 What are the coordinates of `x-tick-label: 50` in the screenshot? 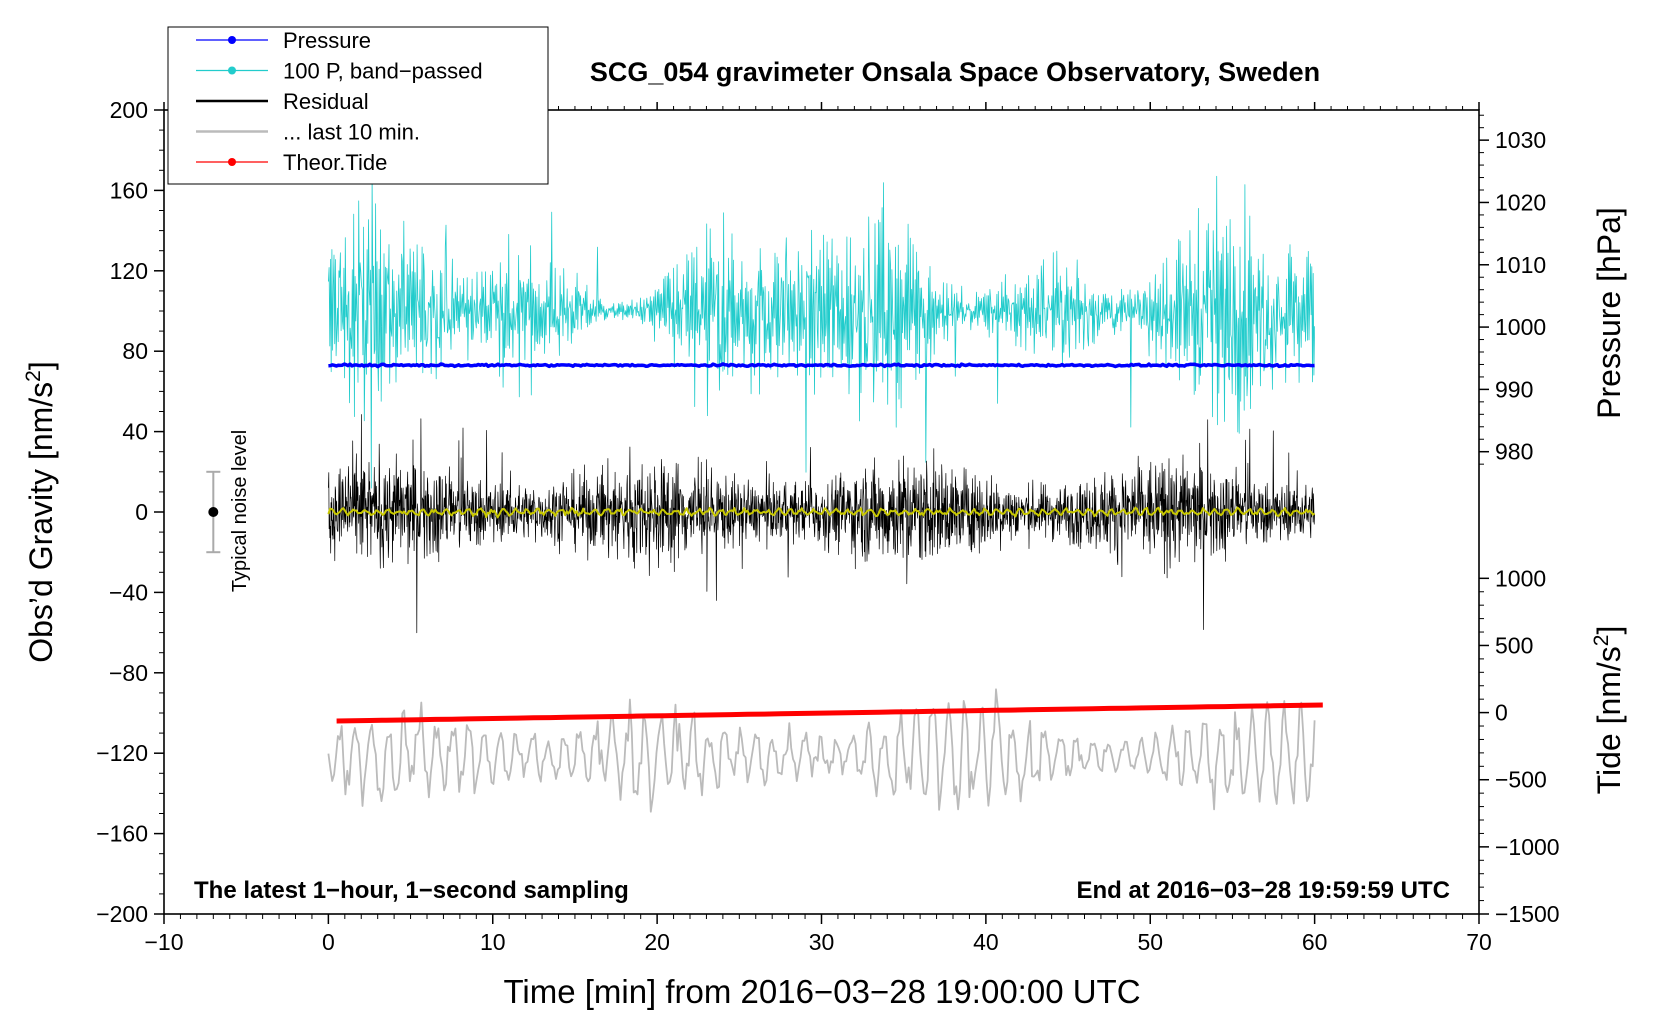 It's located at (1150, 942).